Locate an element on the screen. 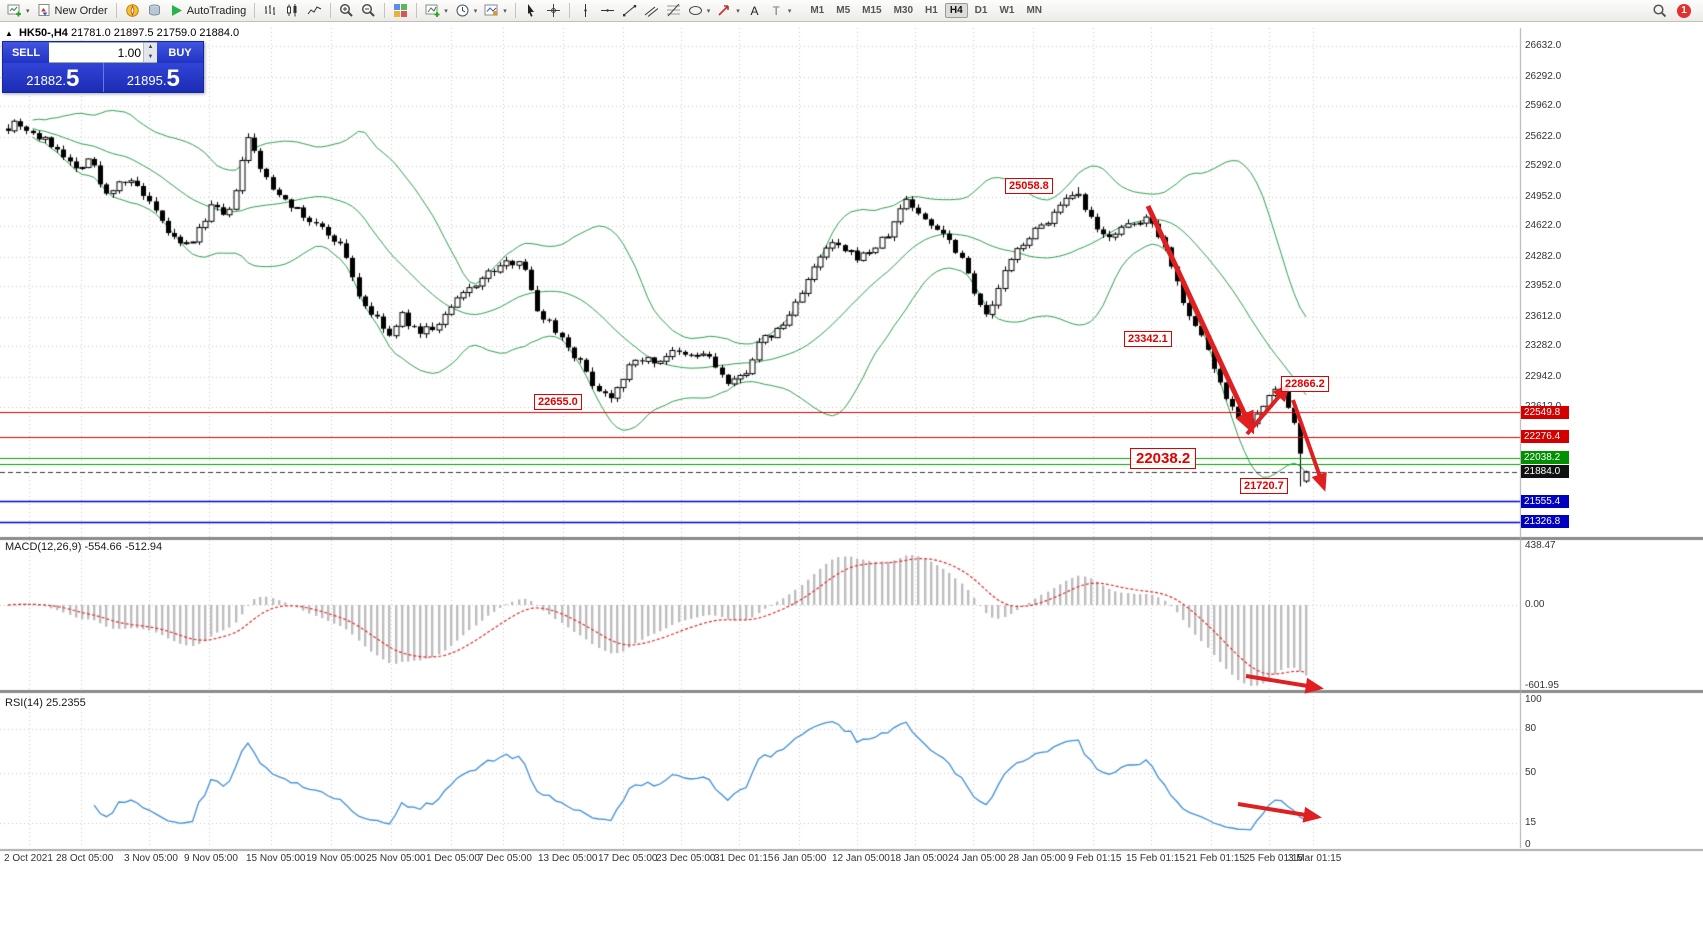 The width and height of the screenshot is (1703, 946). zoom-out-icon is located at coordinates (368, 10).